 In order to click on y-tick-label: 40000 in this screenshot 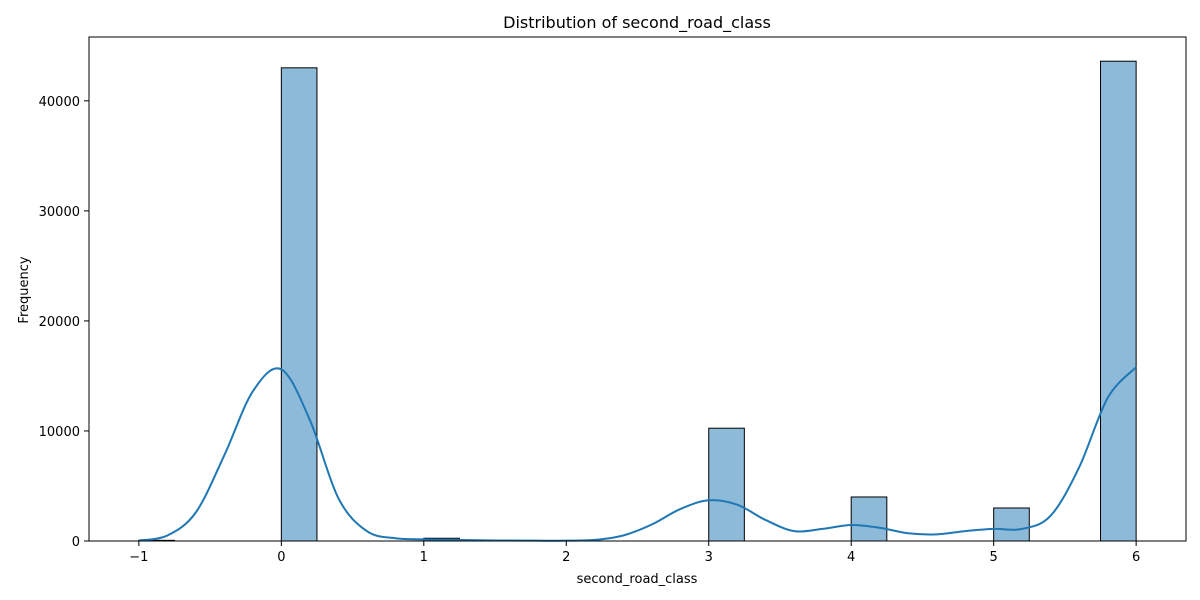, I will do `click(59, 102)`.